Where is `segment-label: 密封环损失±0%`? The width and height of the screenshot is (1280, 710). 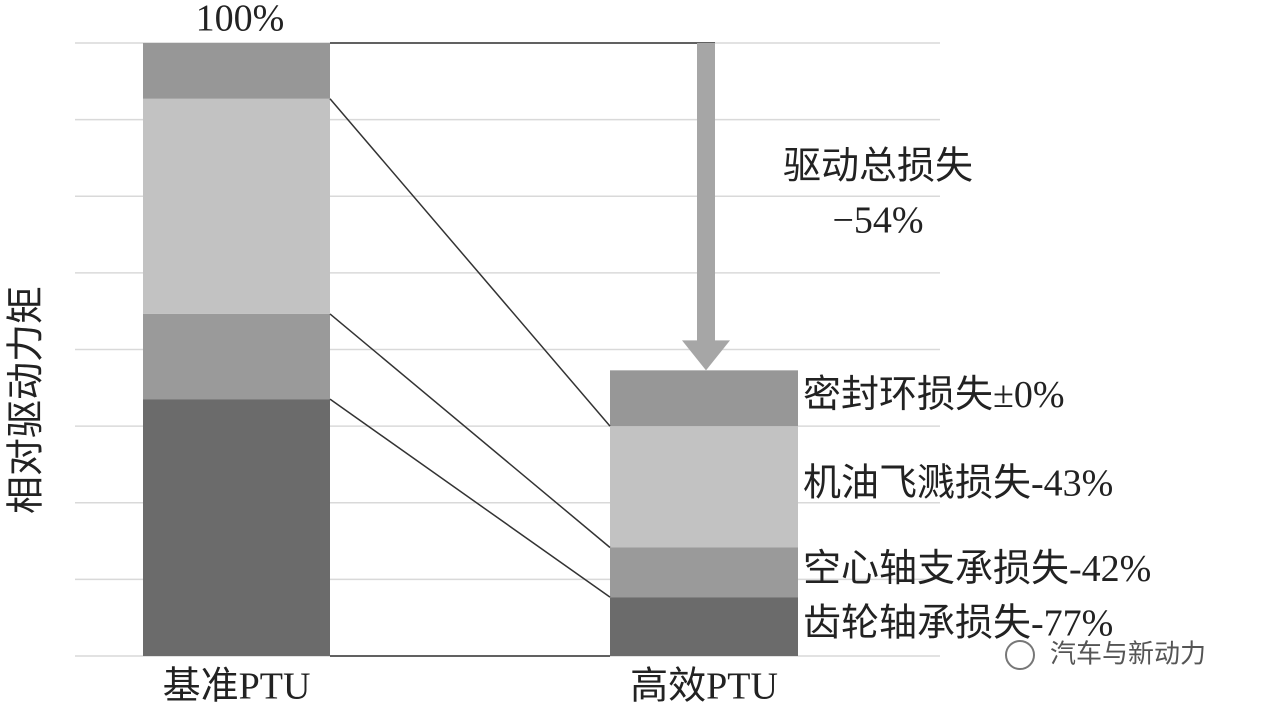
segment-label: 密封环损失±0% is located at coordinates (934, 395).